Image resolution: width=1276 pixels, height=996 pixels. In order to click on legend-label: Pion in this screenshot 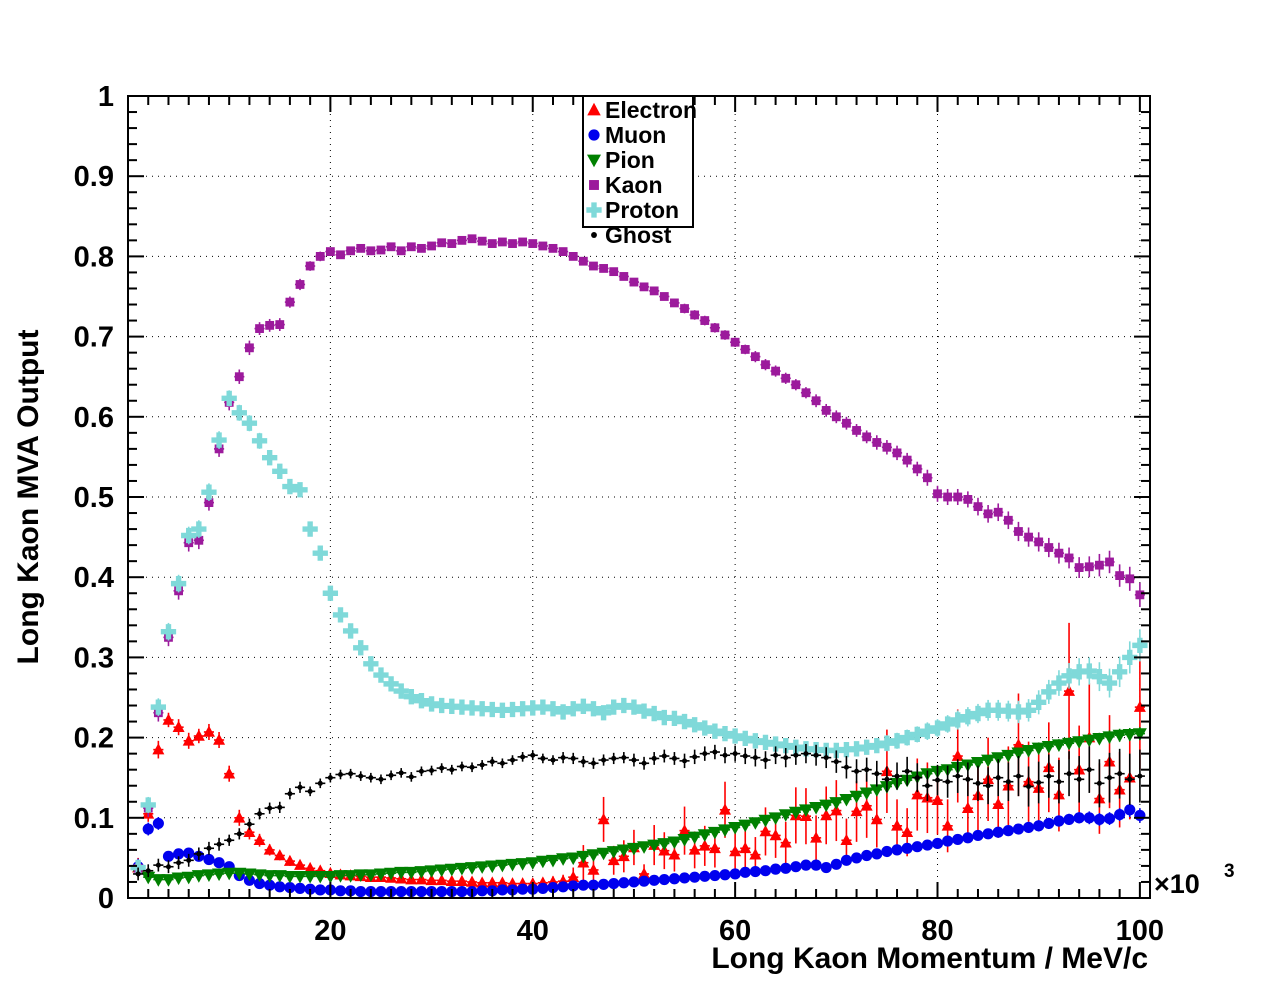, I will do `click(630, 160)`.